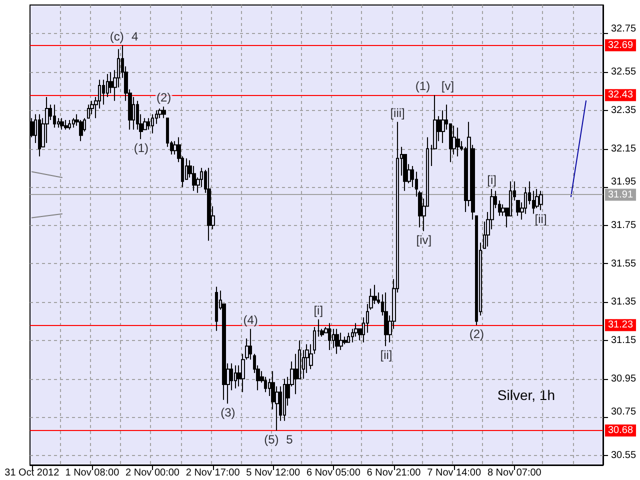 The image size is (640, 480). Describe the element at coordinates (447, 86) in the screenshot. I see `annotation: [v]` at that location.